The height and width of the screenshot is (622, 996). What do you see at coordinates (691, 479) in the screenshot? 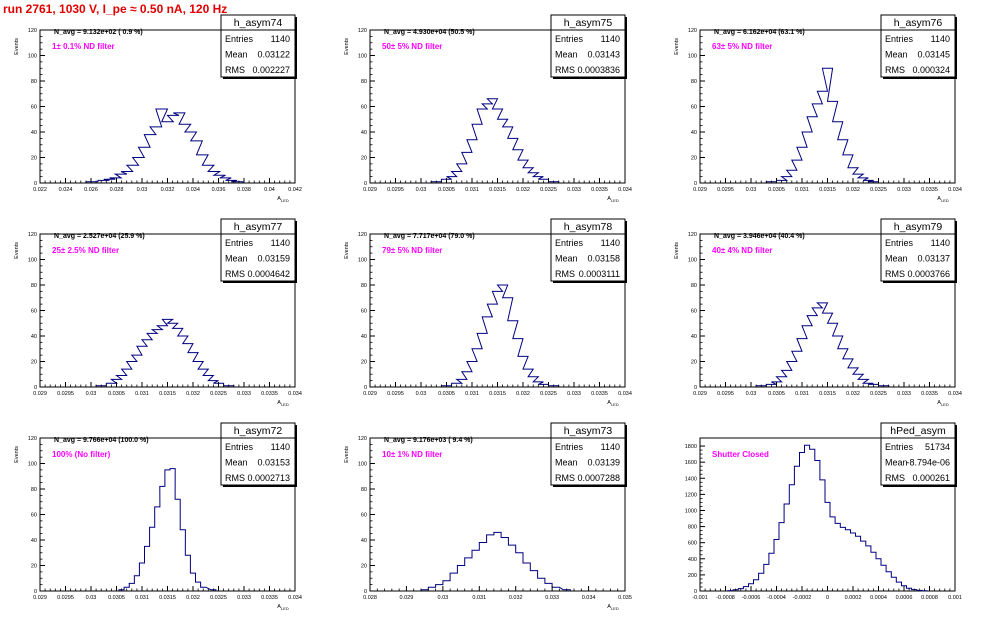
I see `y-tick-label: 1400` at bounding box center [691, 479].